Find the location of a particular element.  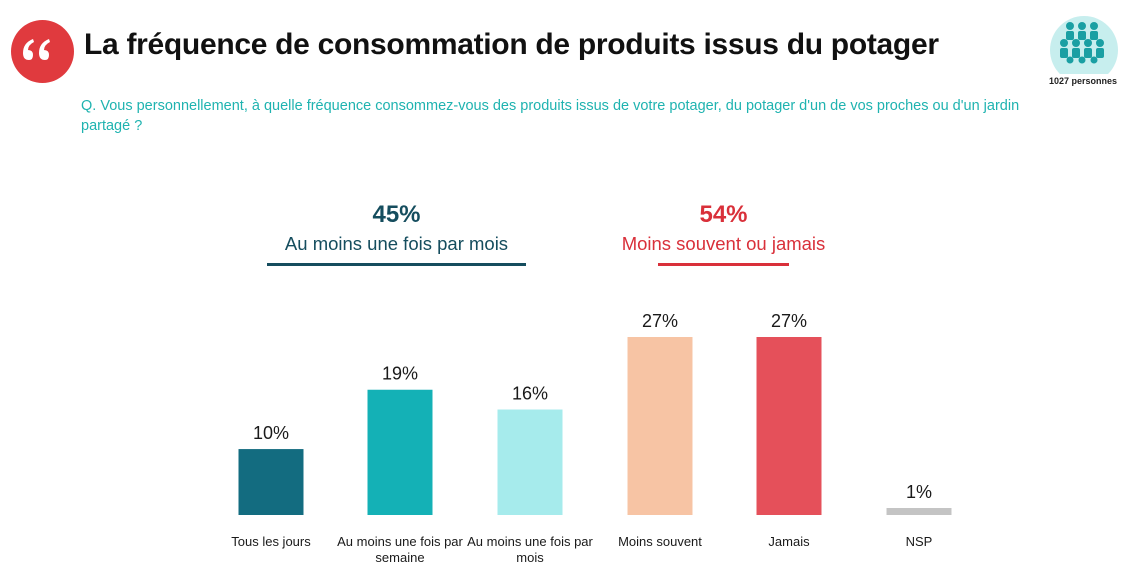

summary-group-less-often: 54% Moins souvent ou jamais is located at coordinates (723, 233).